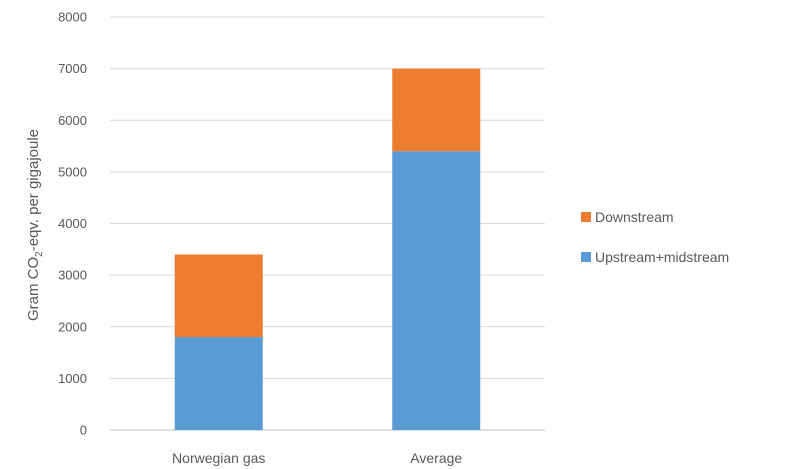 This screenshot has height=469, width=792. Describe the element at coordinates (72, 17) in the screenshot. I see `y-tick-label: 8000` at that location.